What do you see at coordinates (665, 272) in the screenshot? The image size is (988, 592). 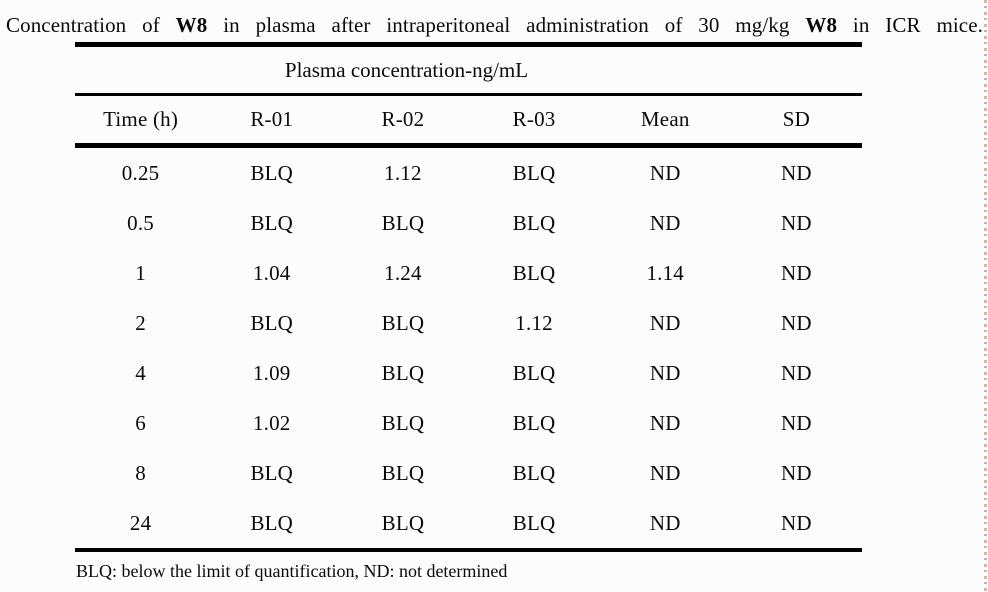 I see `cell: 1.14` at bounding box center [665, 272].